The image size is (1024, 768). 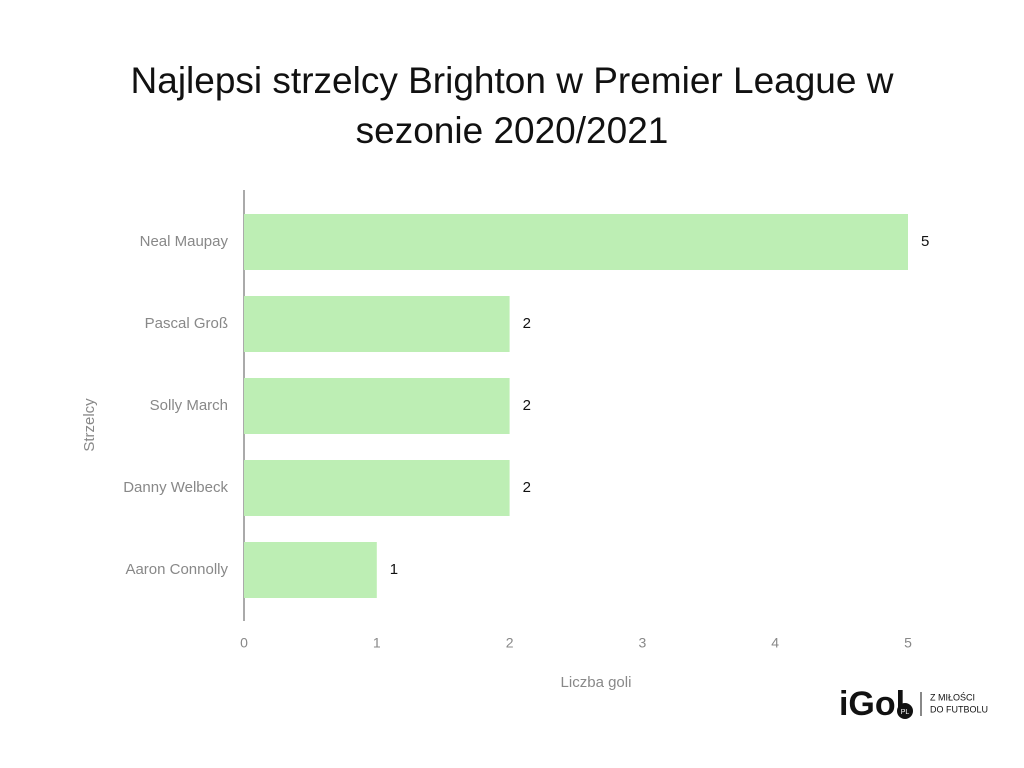 What do you see at coordinates (189, 405) in the screenshot?
I see `y-tick-label: Solly March` at bounding box center [189, 405].